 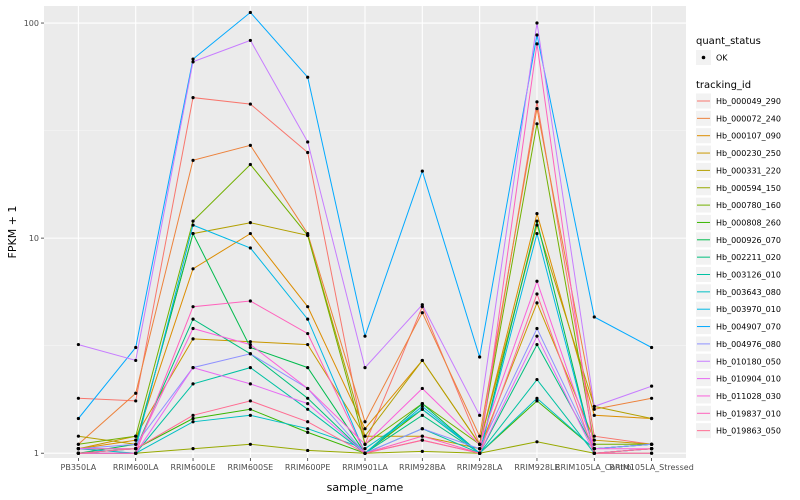 I want to click on legend-label: Hb_019837_010, so click(x=748, y=413).